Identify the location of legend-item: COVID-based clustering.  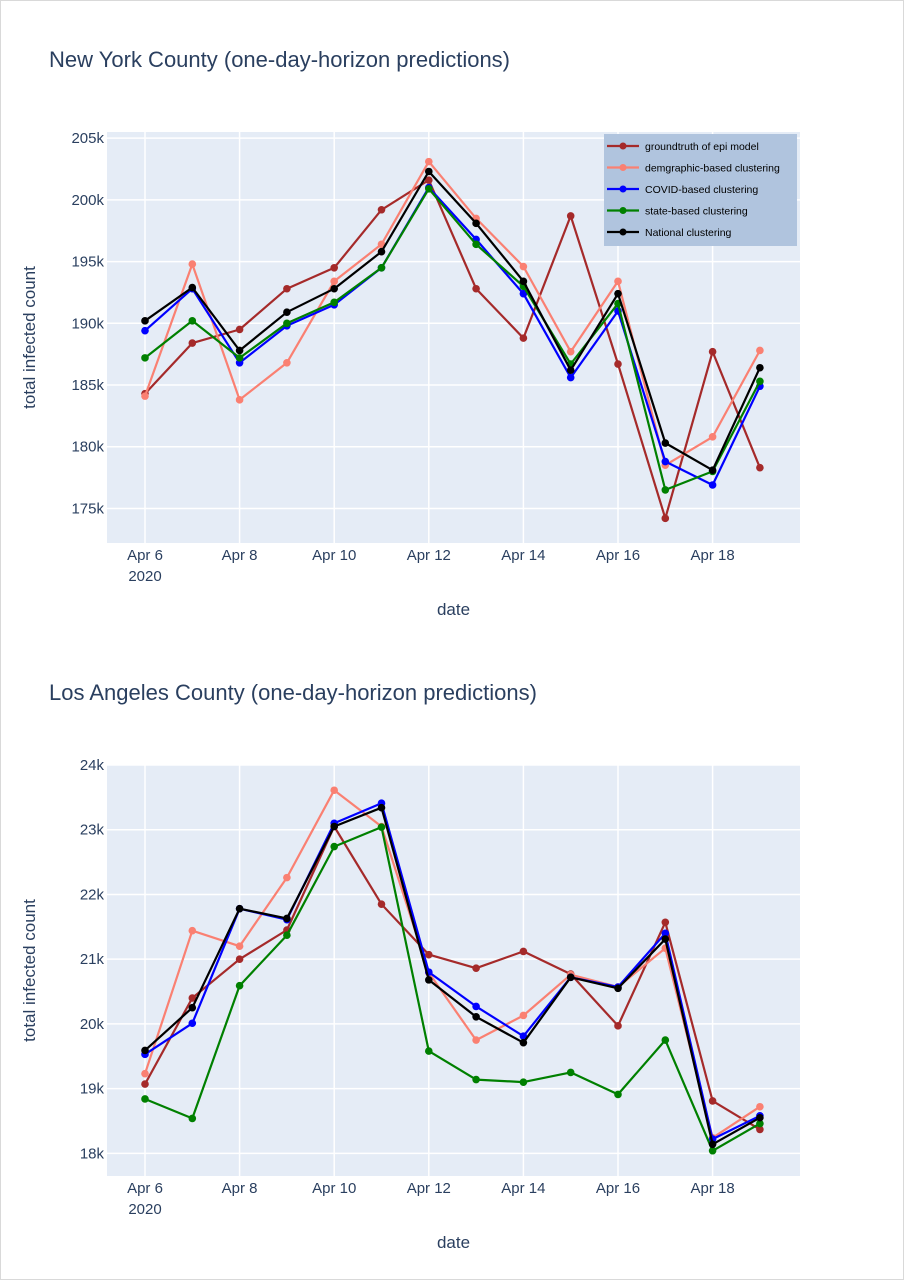
(682, 190).